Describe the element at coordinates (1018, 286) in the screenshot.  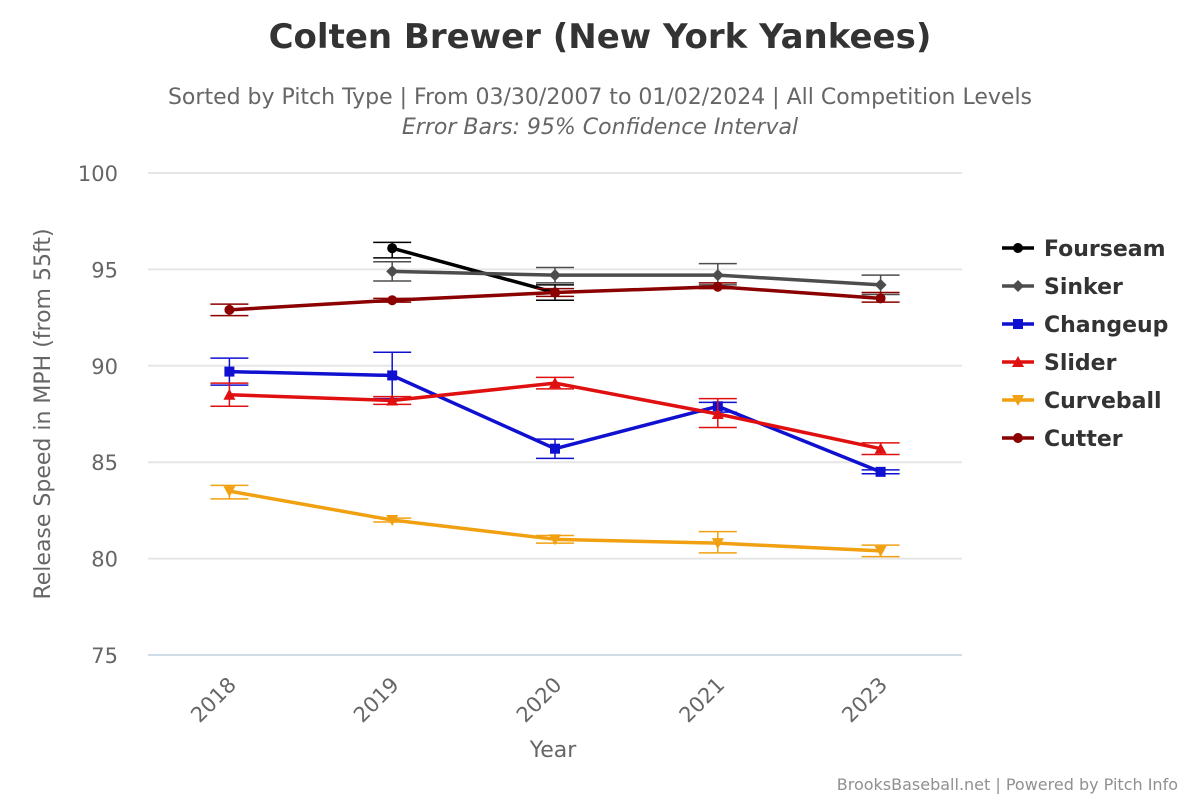
I see `legend-marker-sinker` at that location.